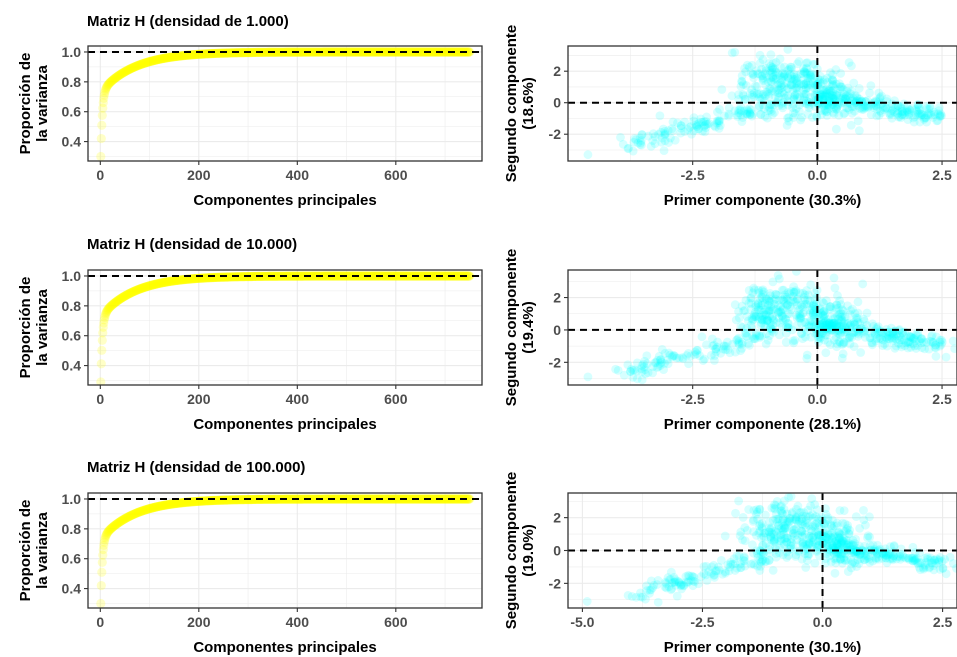 Image resolution: width=957 pixels, height=657 pixels. I want to click on x-tick-label: -2.5, so click(693, 399).